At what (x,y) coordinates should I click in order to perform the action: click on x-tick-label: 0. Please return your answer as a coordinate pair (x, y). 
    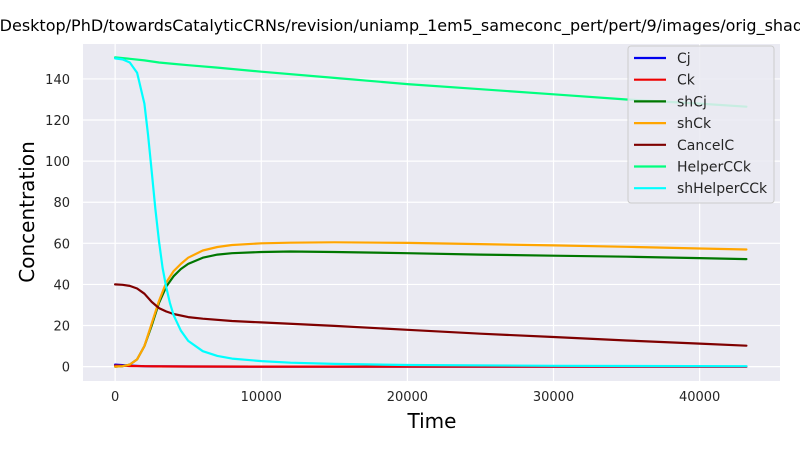
    Looking at the image, I should click on (115, 397).